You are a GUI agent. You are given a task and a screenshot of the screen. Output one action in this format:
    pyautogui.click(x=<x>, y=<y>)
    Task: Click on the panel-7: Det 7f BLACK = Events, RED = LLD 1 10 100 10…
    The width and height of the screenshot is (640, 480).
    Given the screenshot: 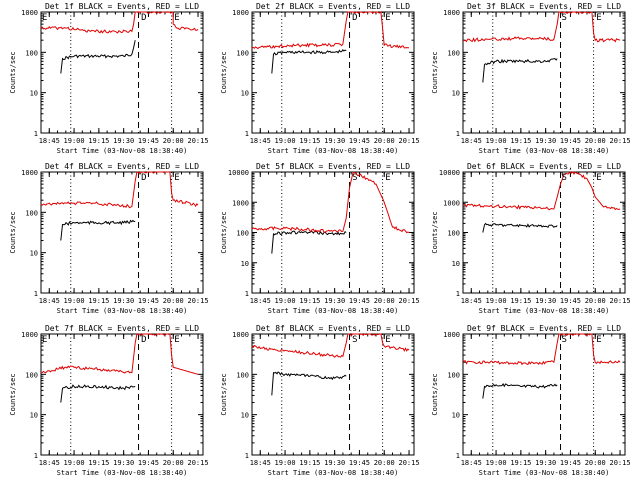 What is the action you would take?
    pyautogui.click(x=109, y=400)
    